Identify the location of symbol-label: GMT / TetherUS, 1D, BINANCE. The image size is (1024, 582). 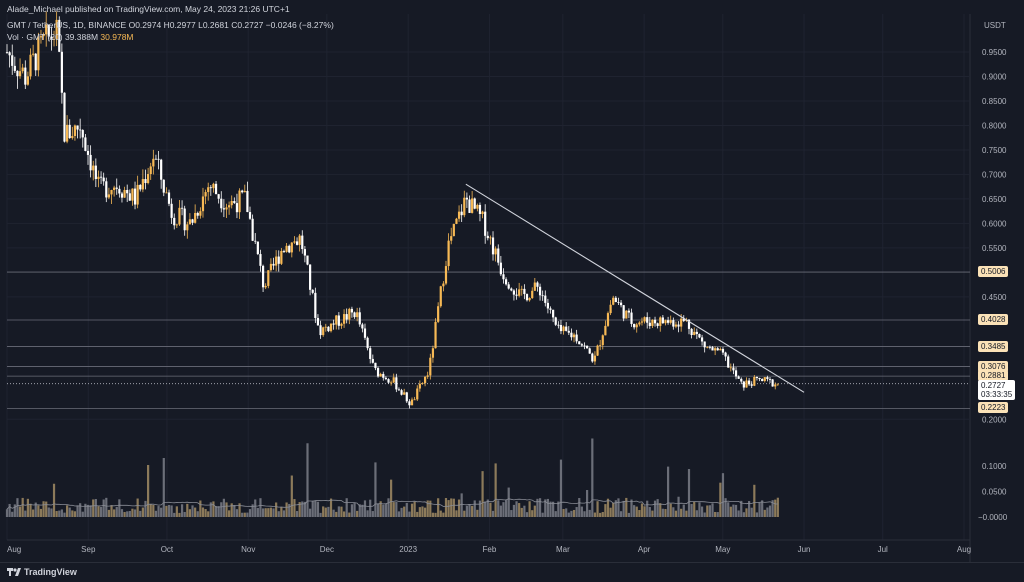
(67, 25).